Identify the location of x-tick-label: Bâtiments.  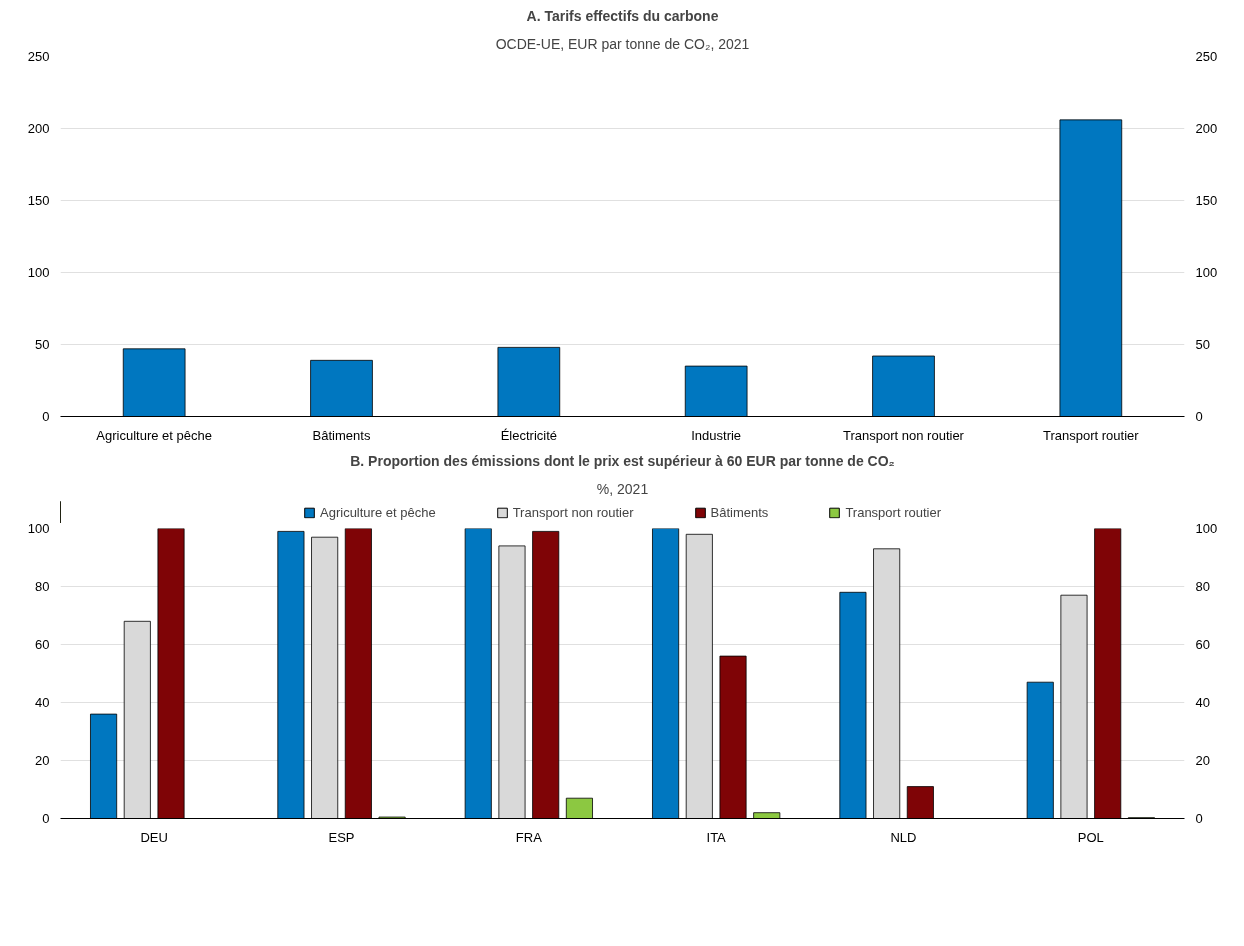
(341, 435).